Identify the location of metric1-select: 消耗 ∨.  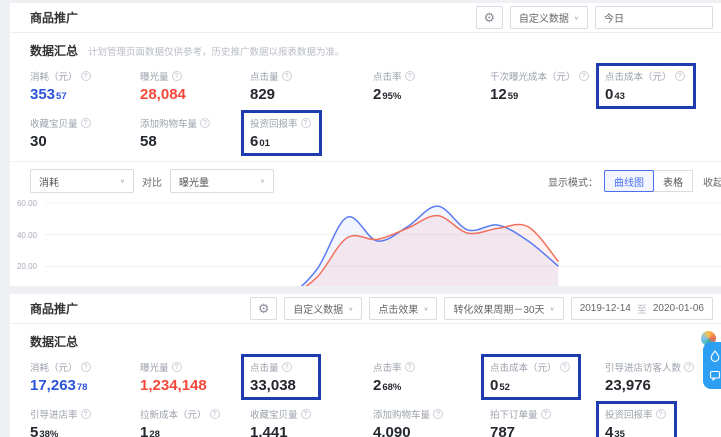
(82, 181).